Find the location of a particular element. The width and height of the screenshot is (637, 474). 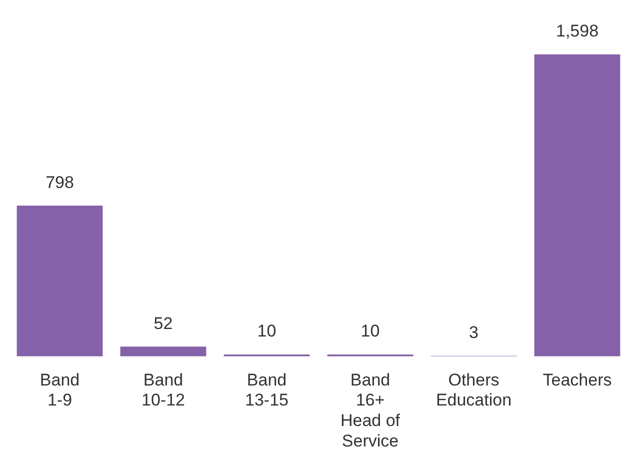

data-label: 3 is located at coordinates (473, 332).